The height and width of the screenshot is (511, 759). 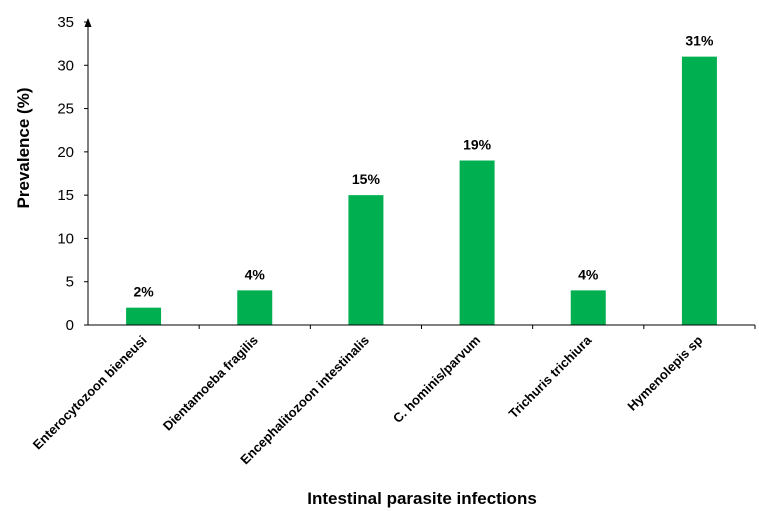 What do you see at coordinates (664, 372) in the screenshot?
I see `category-label: Hymenolepis sp` at bounding box center [664, 372].